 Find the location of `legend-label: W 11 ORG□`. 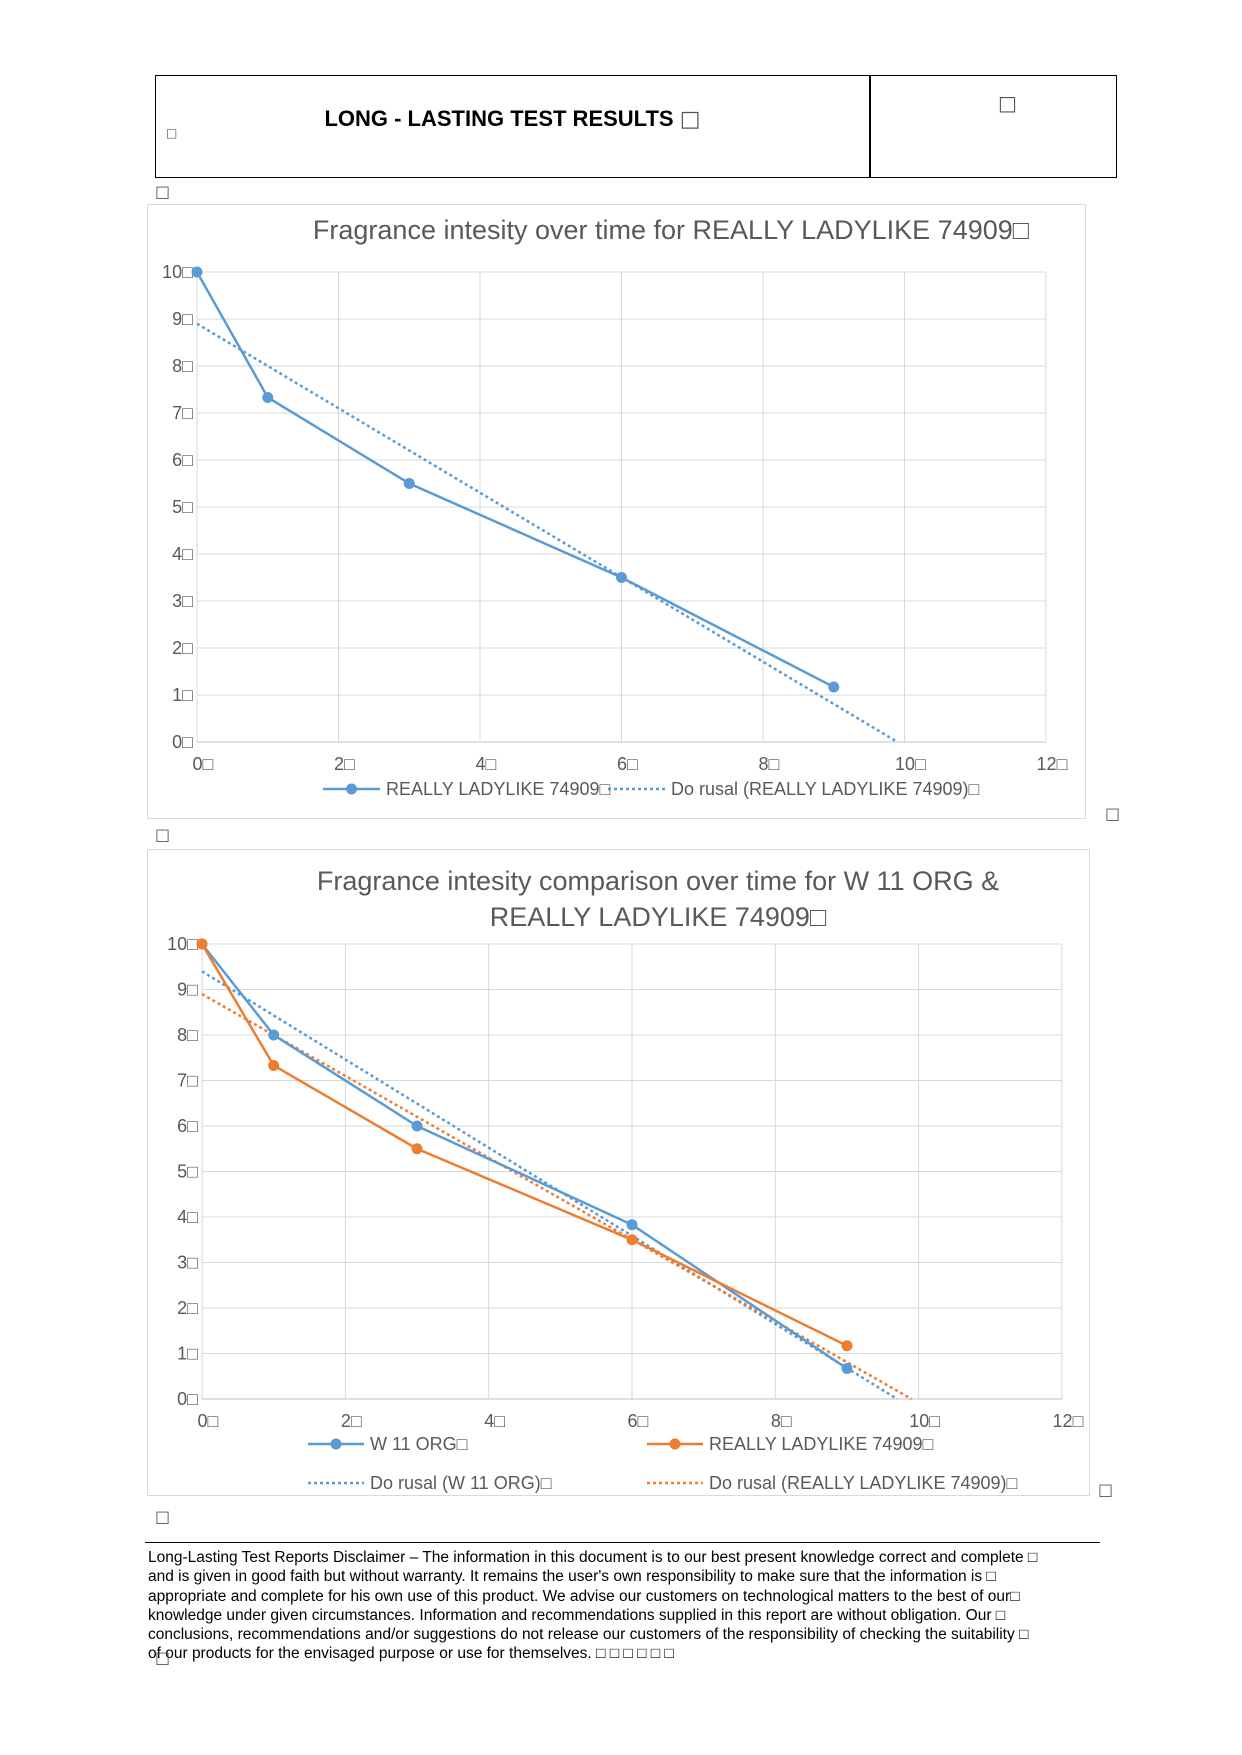

legend-label: W 11 ORG□ is located at coordinates (419, 1444).